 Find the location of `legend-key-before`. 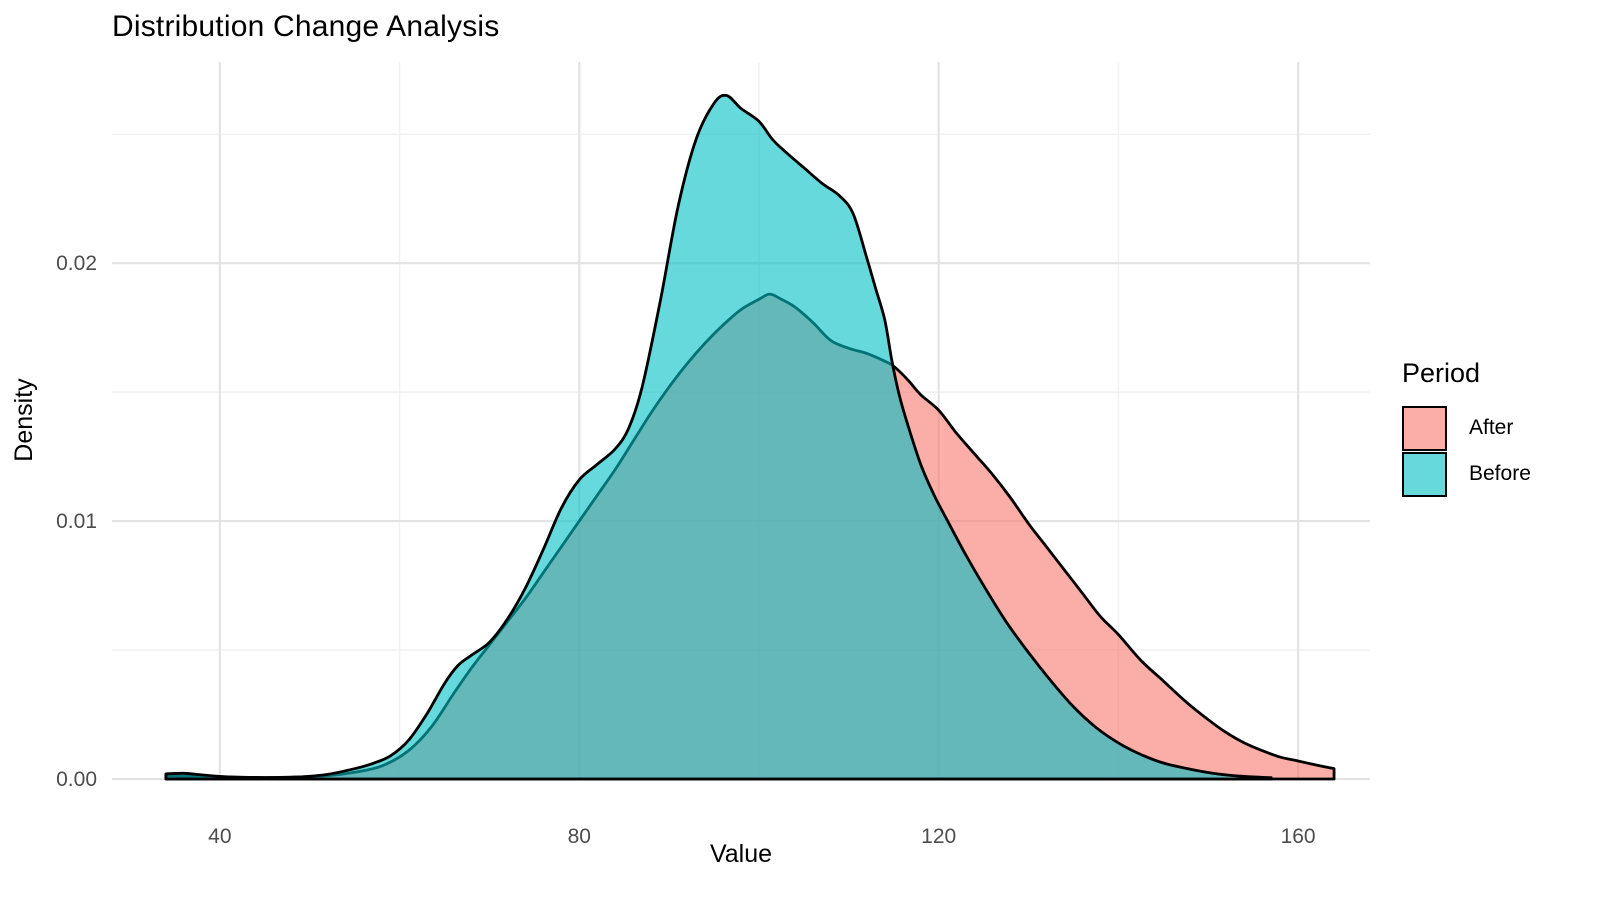

legend-key-before is located at coordinates (1424, 474).